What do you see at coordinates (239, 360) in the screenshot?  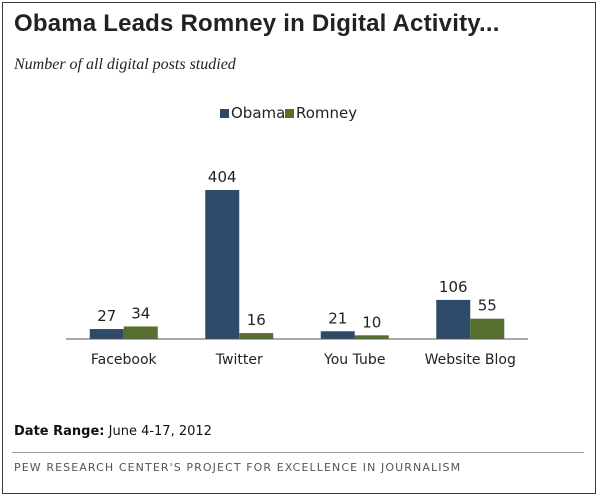 I see `category-label-twitter: Twitter` at bounding box center [239, 360].